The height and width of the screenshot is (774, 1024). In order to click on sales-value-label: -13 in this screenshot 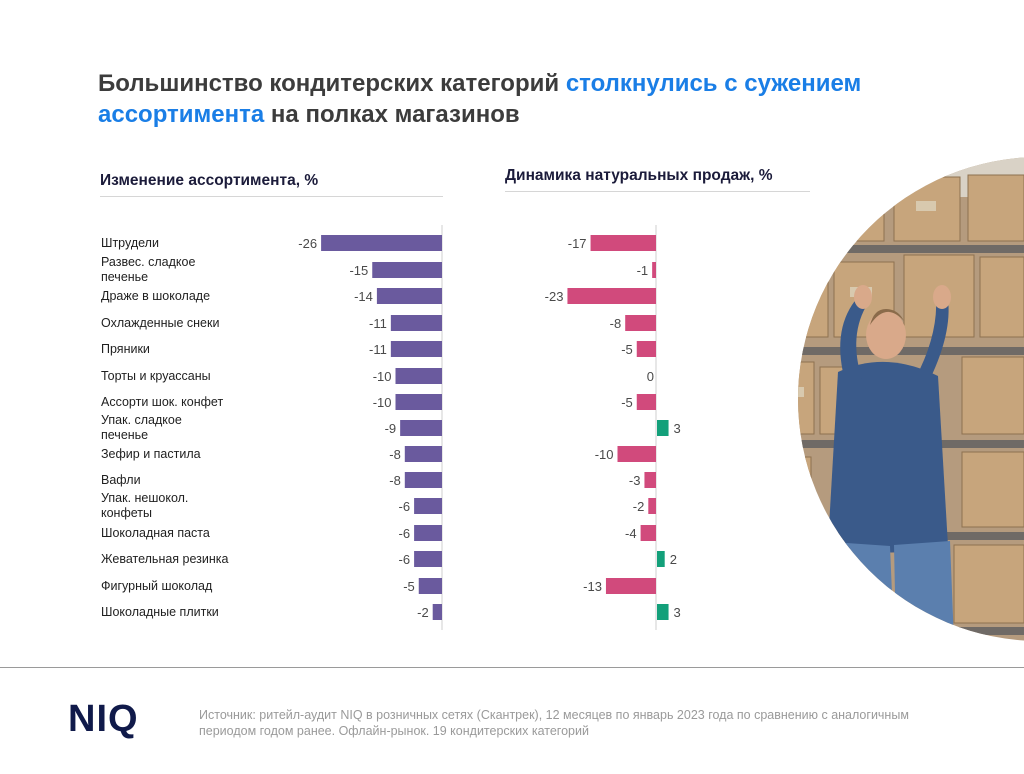, I will do `click(592, 586)`.